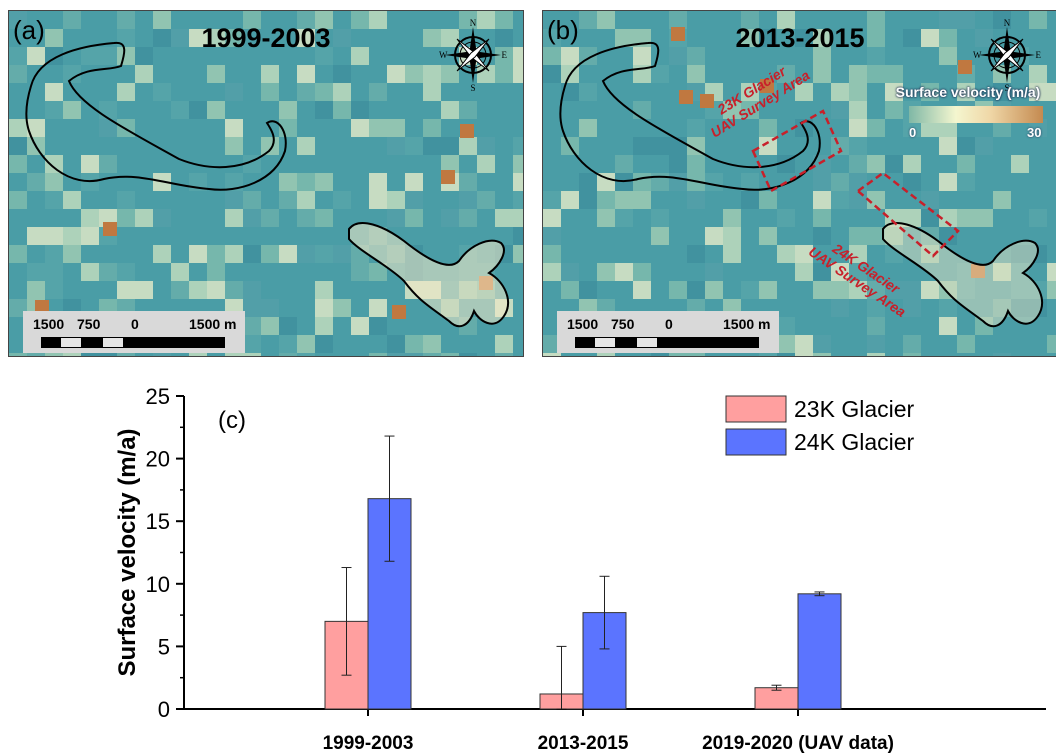  I want to click on y-tick-label: 10, so click(158, 584).